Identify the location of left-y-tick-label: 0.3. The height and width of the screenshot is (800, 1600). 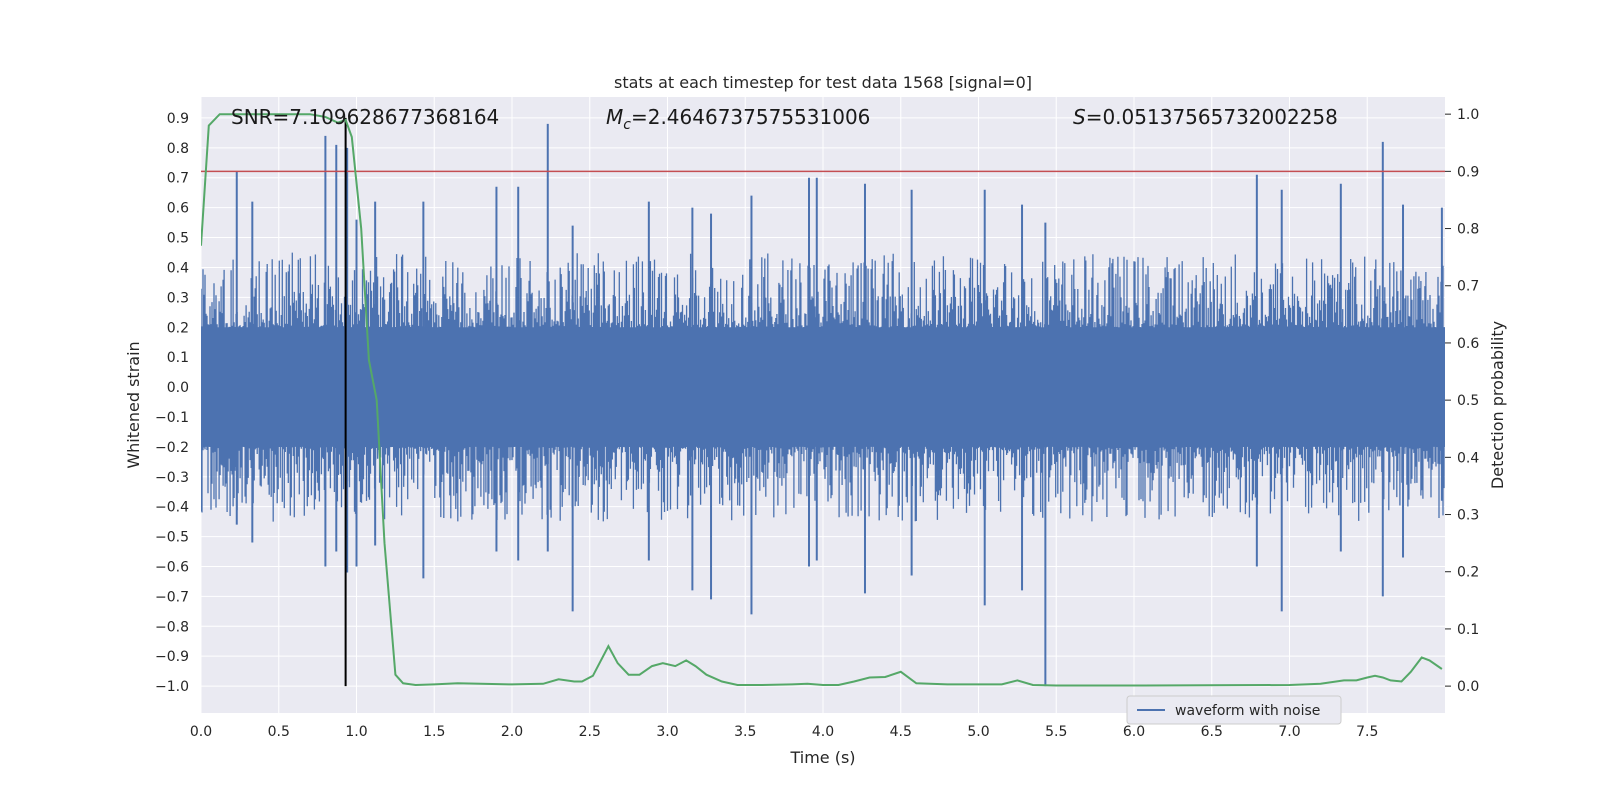
(178, 298).